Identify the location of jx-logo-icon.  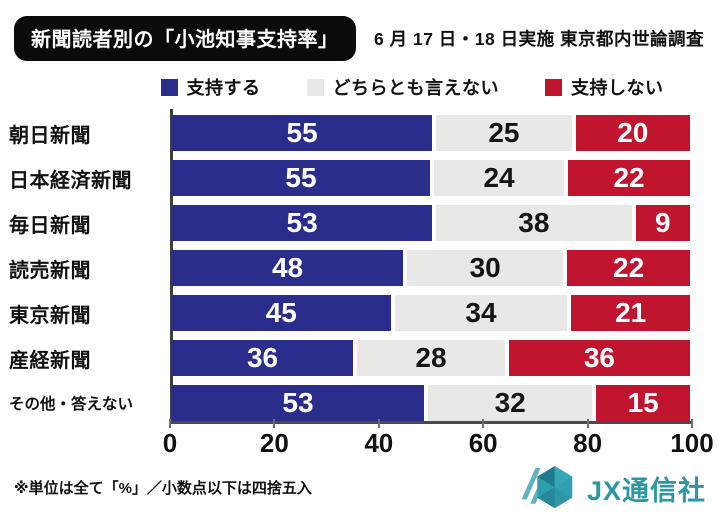
(547, 487).